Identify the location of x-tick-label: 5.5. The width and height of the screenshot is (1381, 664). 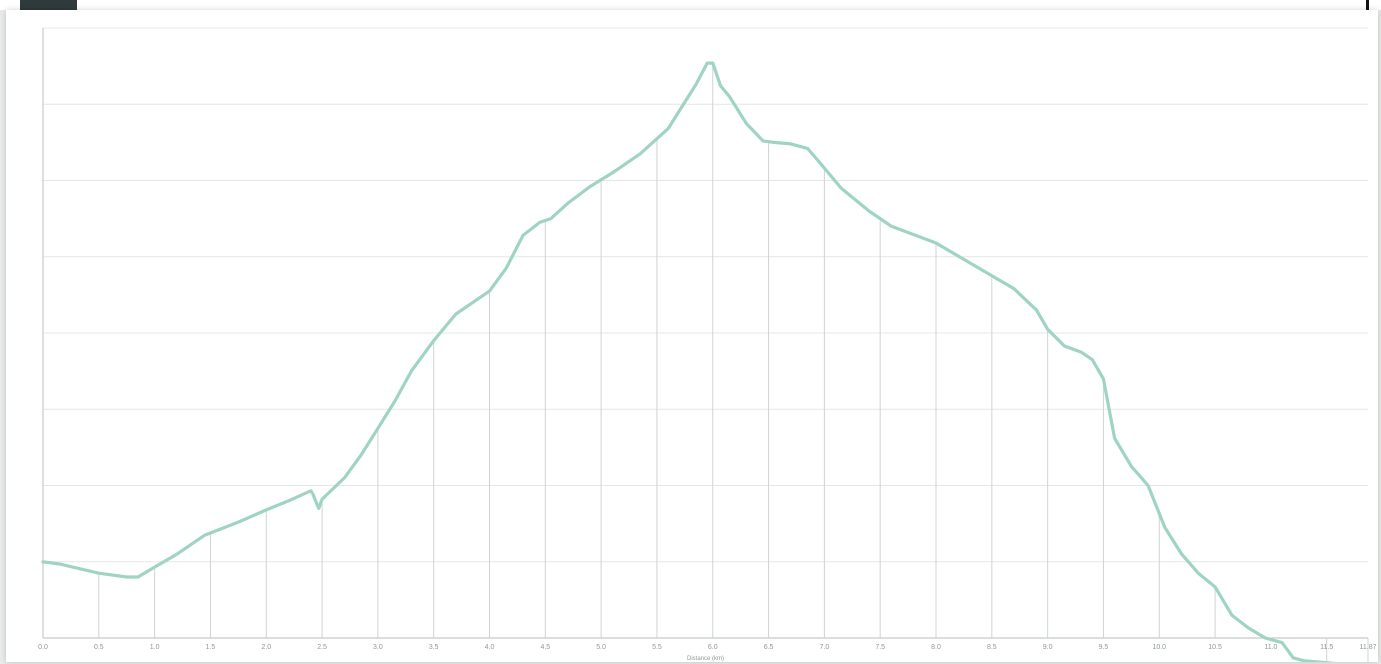
(657, 647).